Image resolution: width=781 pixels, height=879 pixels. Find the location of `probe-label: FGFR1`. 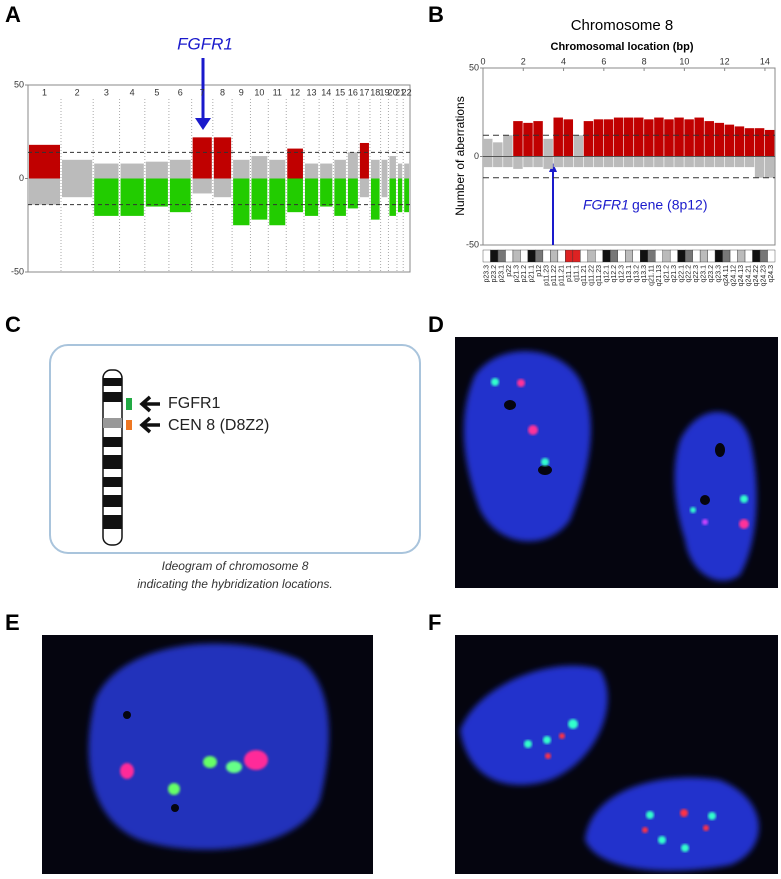

probe-label: FGFR1 is located at coordinates (194, 403).